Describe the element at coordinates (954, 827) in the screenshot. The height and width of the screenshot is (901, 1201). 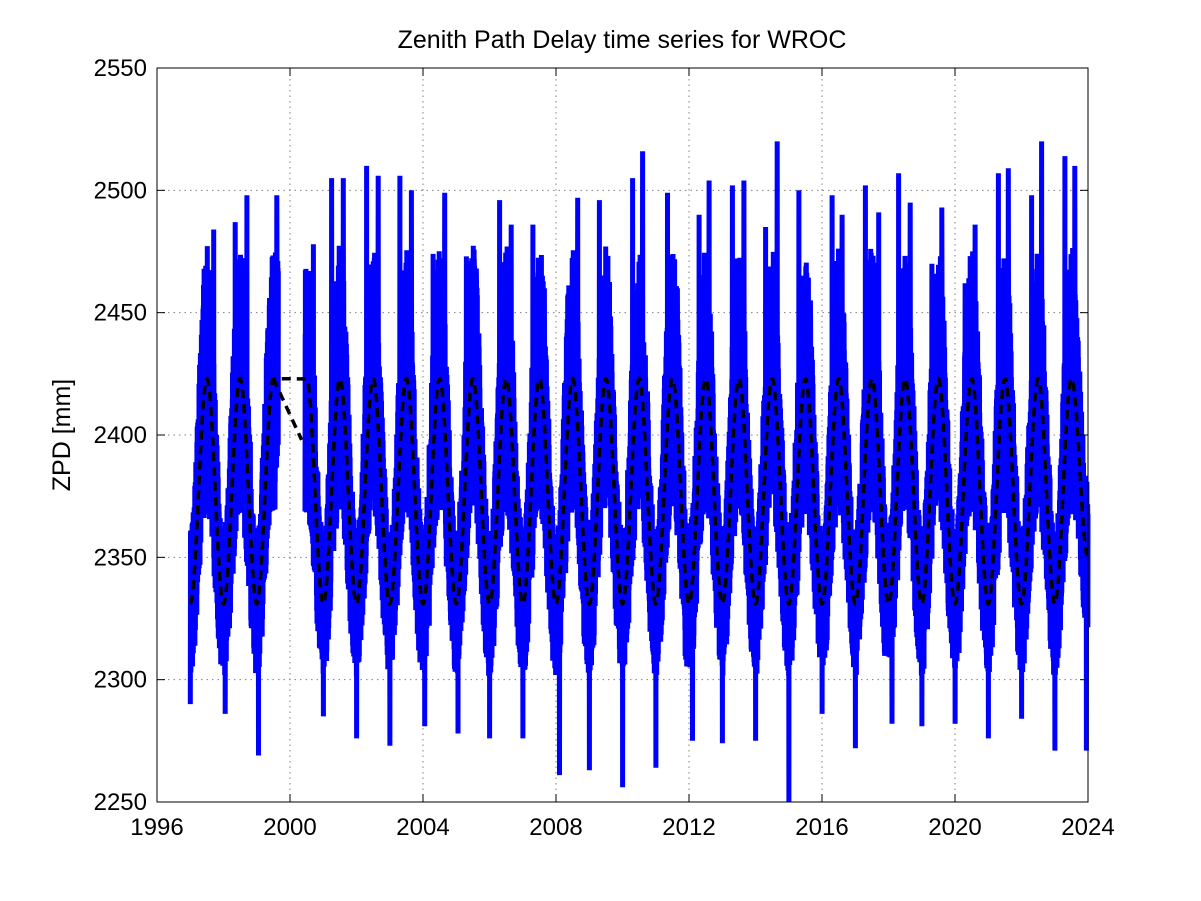
I see `x-tick-label: 2020` at that location.